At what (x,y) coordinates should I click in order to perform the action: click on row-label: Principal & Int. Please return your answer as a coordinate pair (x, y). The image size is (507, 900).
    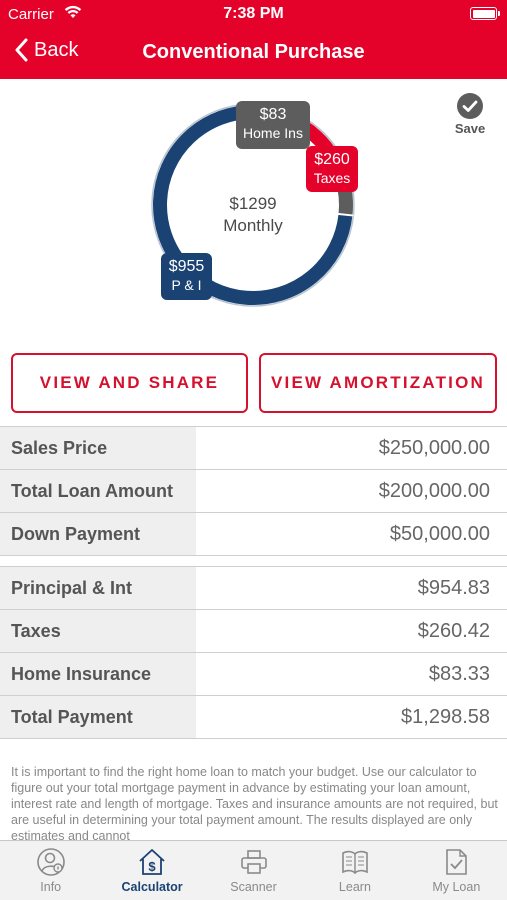
    Looking at the image, I should click on (98, 588).